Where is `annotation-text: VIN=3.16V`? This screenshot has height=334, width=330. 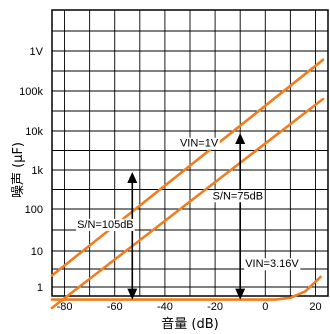 annotation-text: VIN=3.16V is located at coordinates (272, 264).